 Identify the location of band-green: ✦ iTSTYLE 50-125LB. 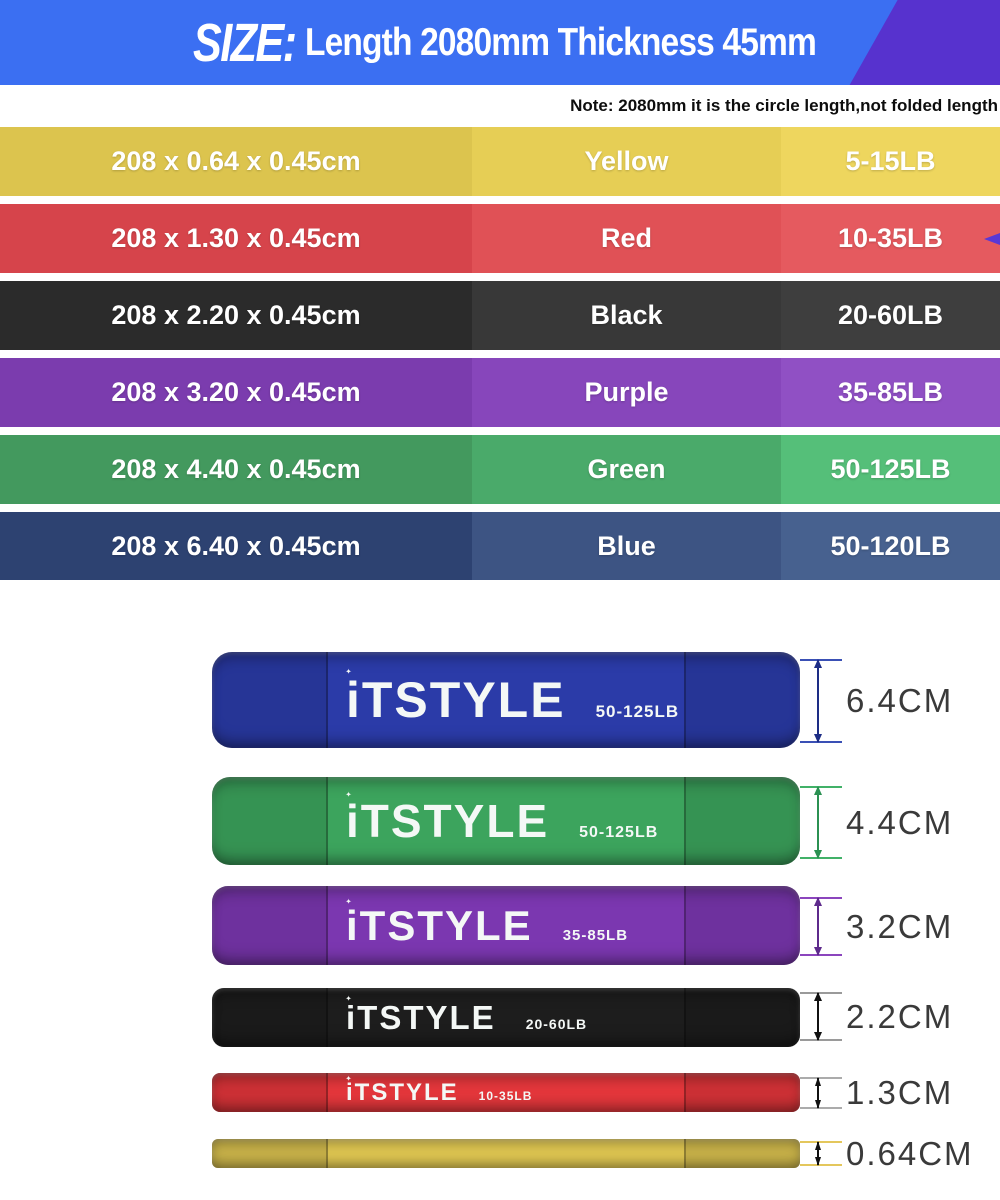
(506, 821).